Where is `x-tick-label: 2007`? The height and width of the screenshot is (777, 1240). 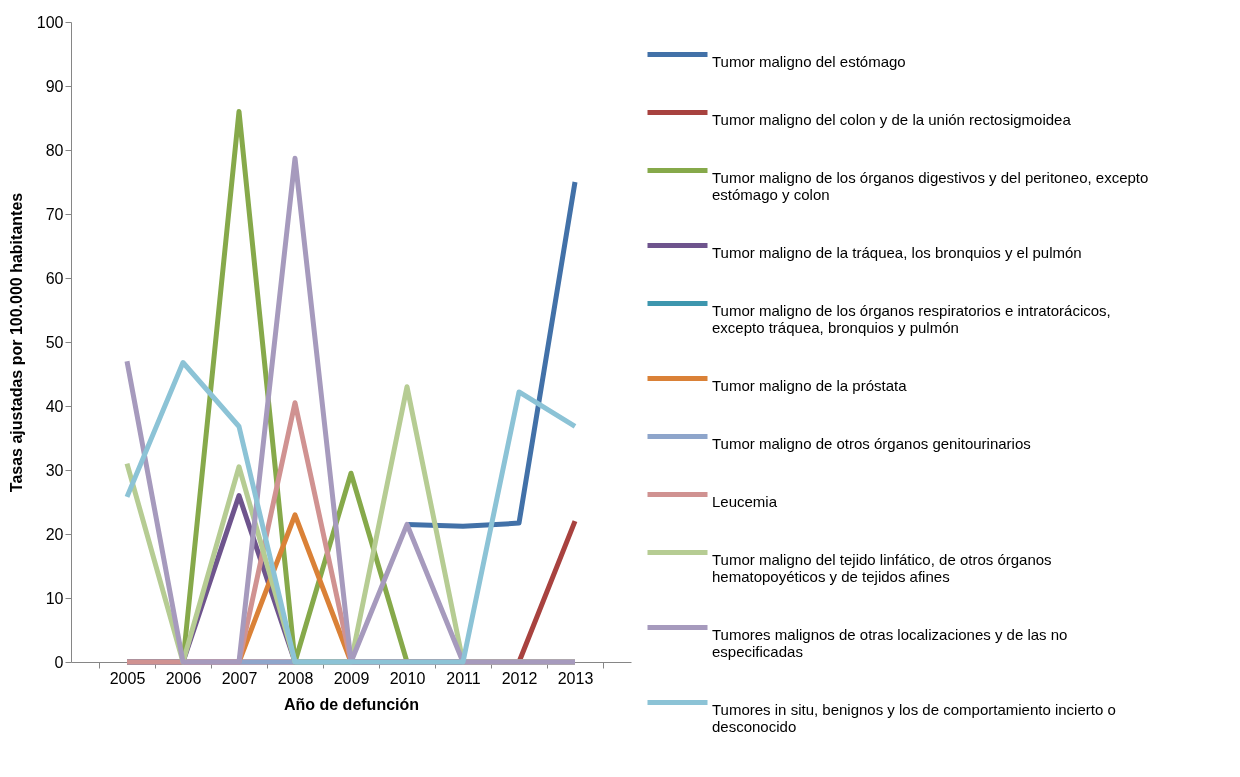 x-tick-label: 2007 is located at coordinates (239, 678).